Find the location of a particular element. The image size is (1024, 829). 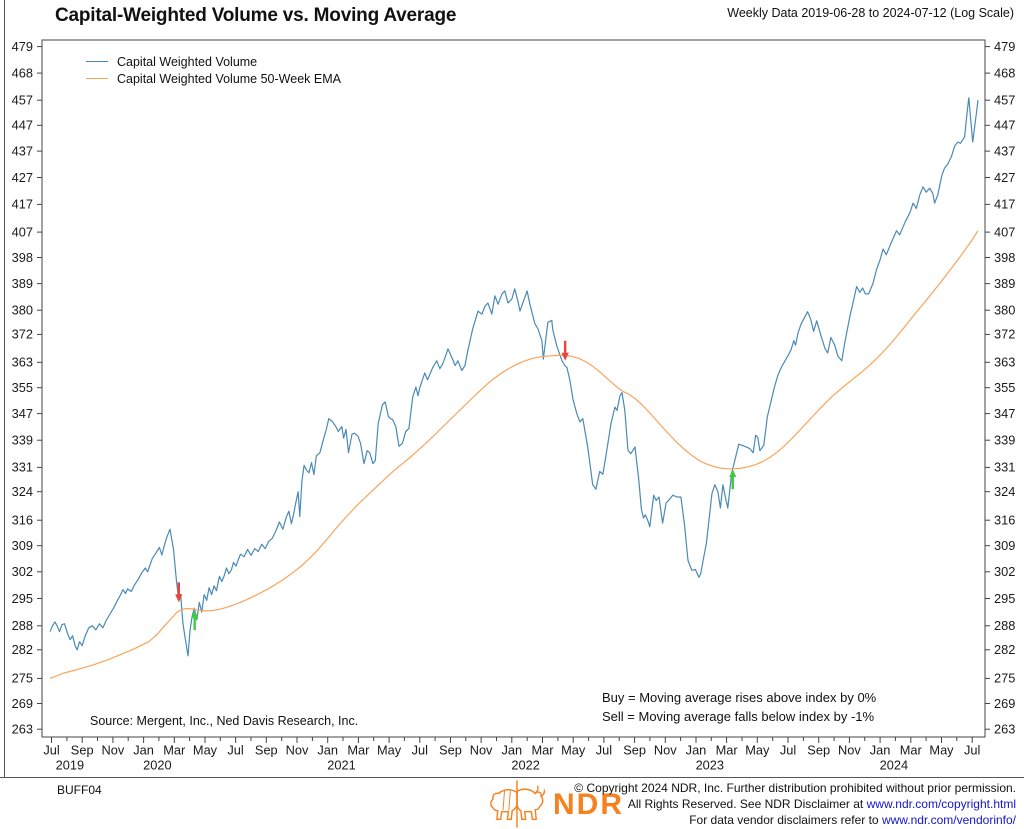

x-year-label: 2019 is located at coordinates (70, 765).